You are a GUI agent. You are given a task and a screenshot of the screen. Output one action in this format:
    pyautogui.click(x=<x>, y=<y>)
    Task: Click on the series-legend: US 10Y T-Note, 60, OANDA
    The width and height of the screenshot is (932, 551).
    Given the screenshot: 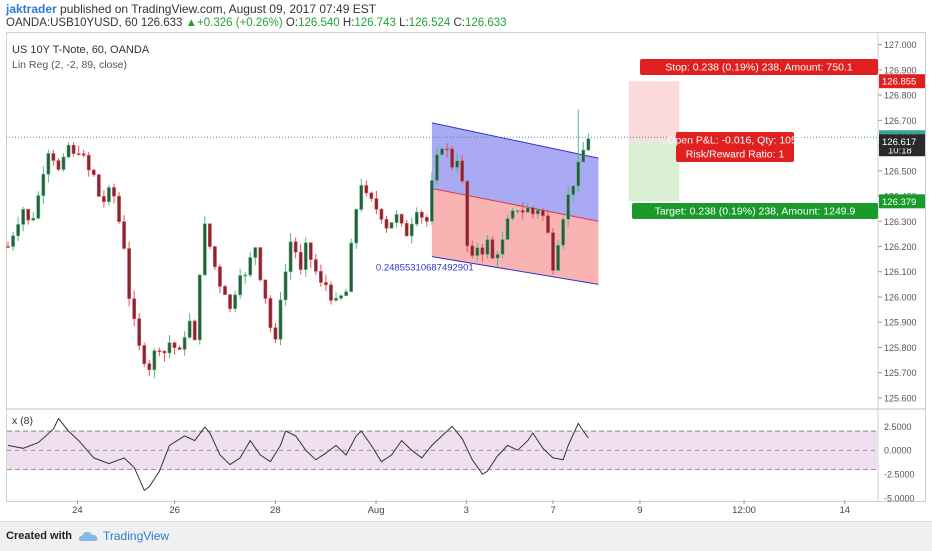 What is the action you would take?
    pyautogui.click(x=81, y=50)
    